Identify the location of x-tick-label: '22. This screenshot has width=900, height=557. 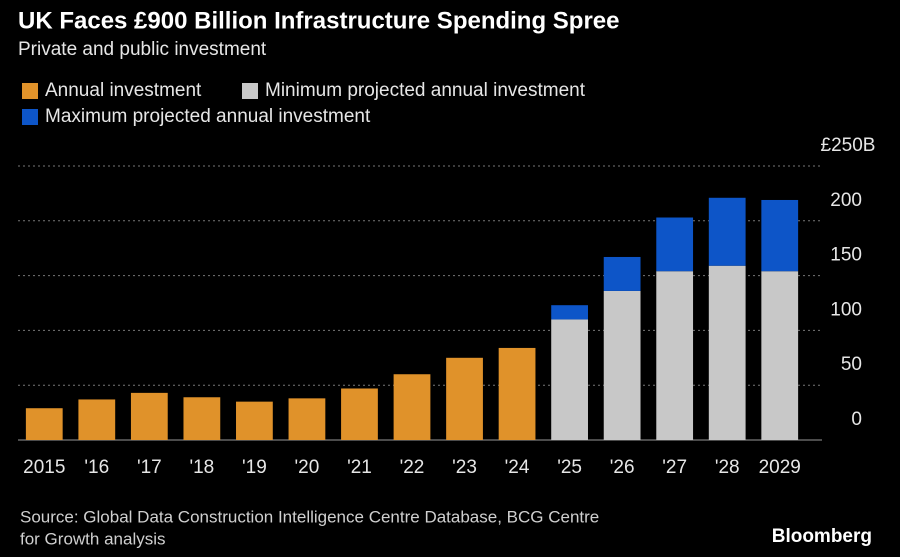
(412, 467).